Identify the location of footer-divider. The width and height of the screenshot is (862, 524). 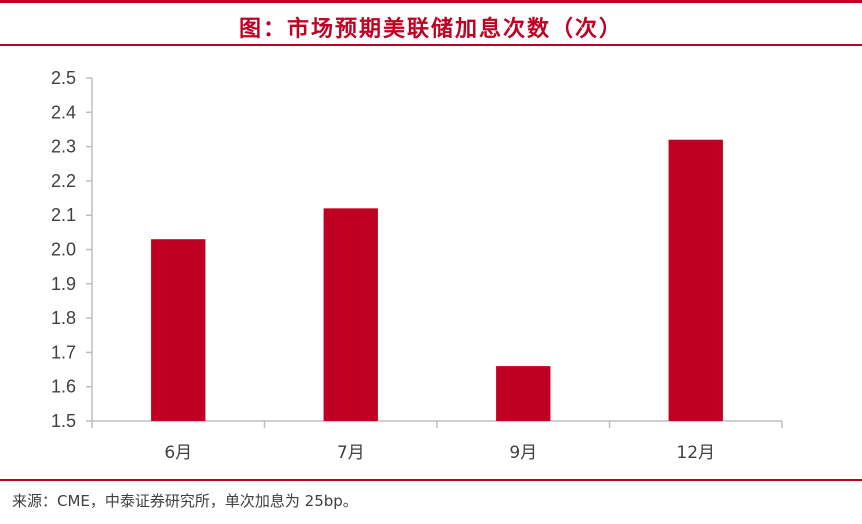
(431, 480).